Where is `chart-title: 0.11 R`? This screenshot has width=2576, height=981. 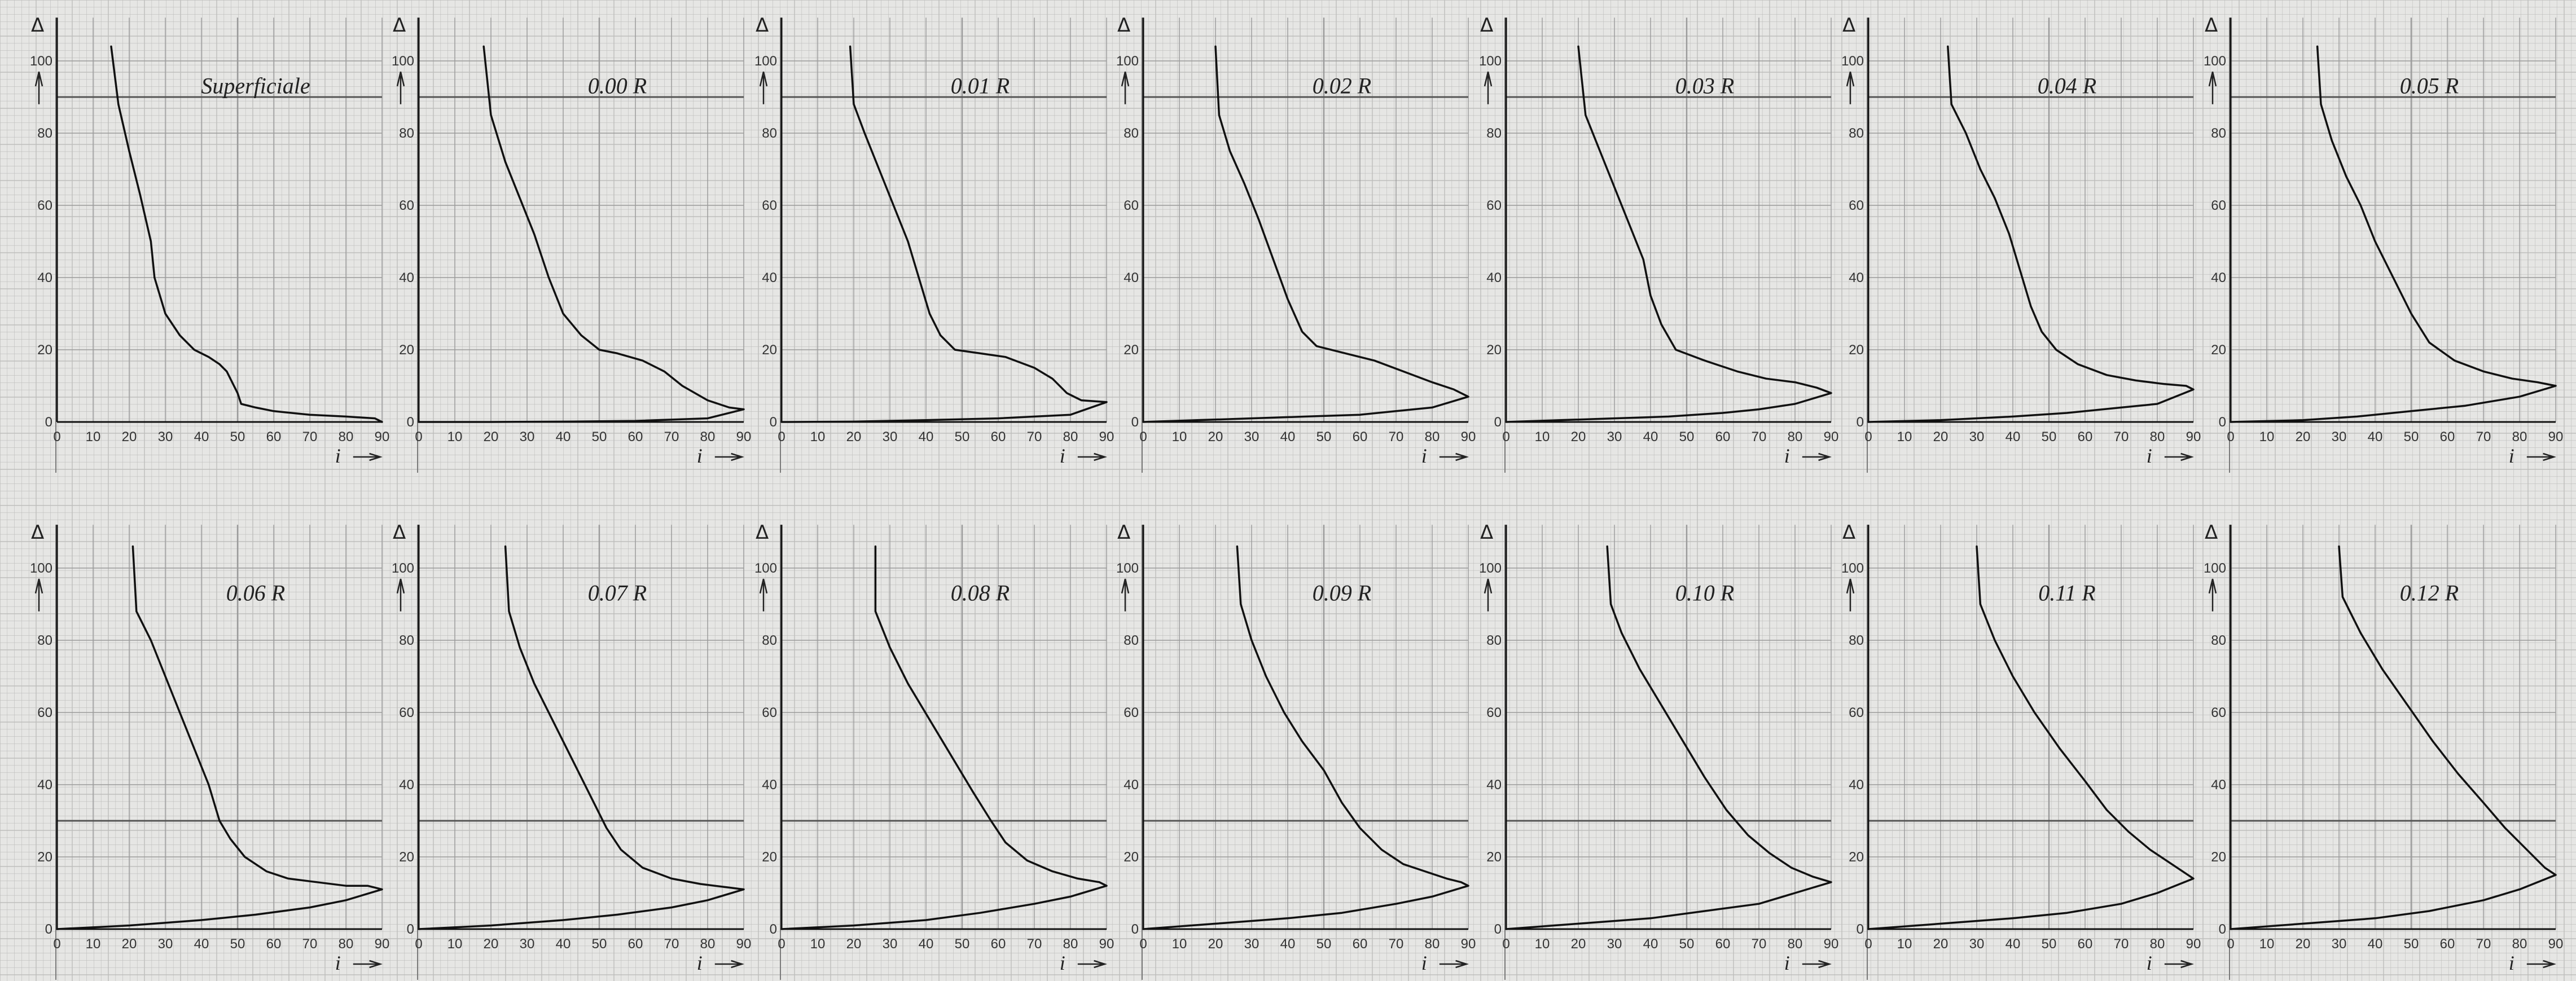
chart-title: 0.11 R is located at coordinates (2066, 593).